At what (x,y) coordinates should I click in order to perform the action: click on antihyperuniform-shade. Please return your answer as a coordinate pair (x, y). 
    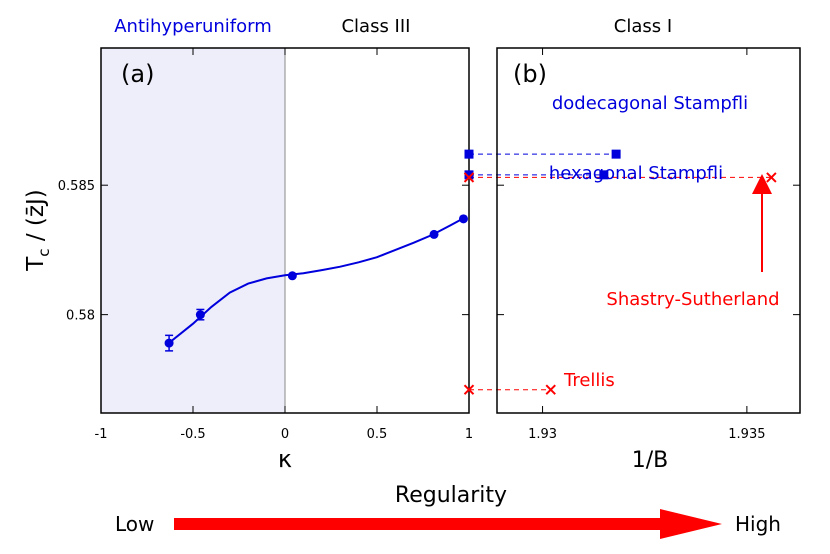
    Looking at the image, I should click on (193, 230).